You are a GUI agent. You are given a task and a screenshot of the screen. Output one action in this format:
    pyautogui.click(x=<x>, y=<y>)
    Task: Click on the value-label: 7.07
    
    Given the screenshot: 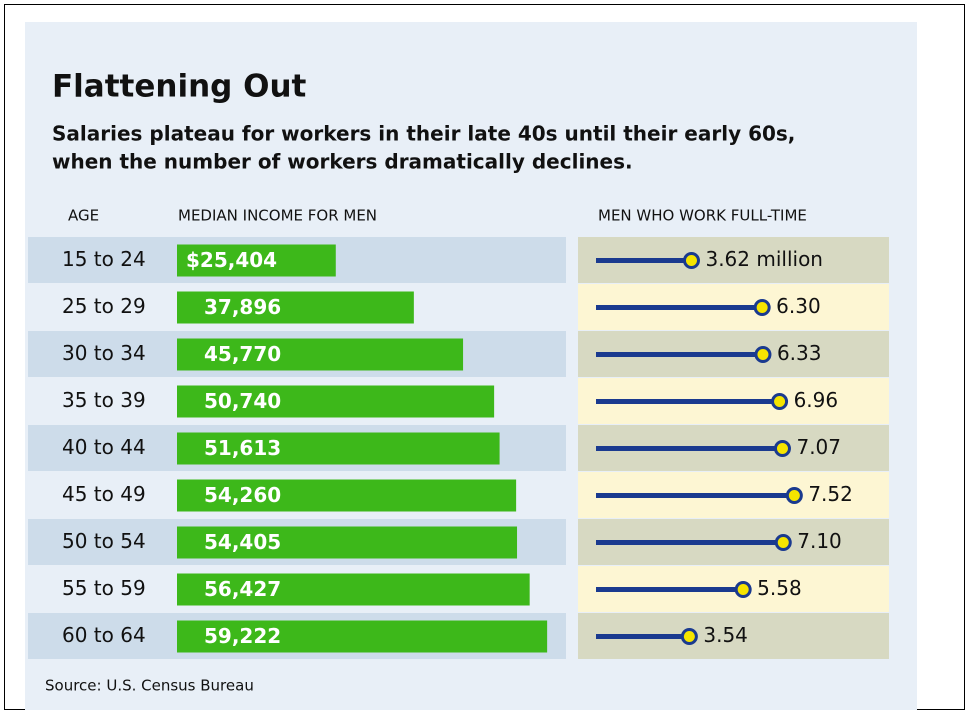 What is the action you would take?
    pyautogui.click(x=818, y=447)
    